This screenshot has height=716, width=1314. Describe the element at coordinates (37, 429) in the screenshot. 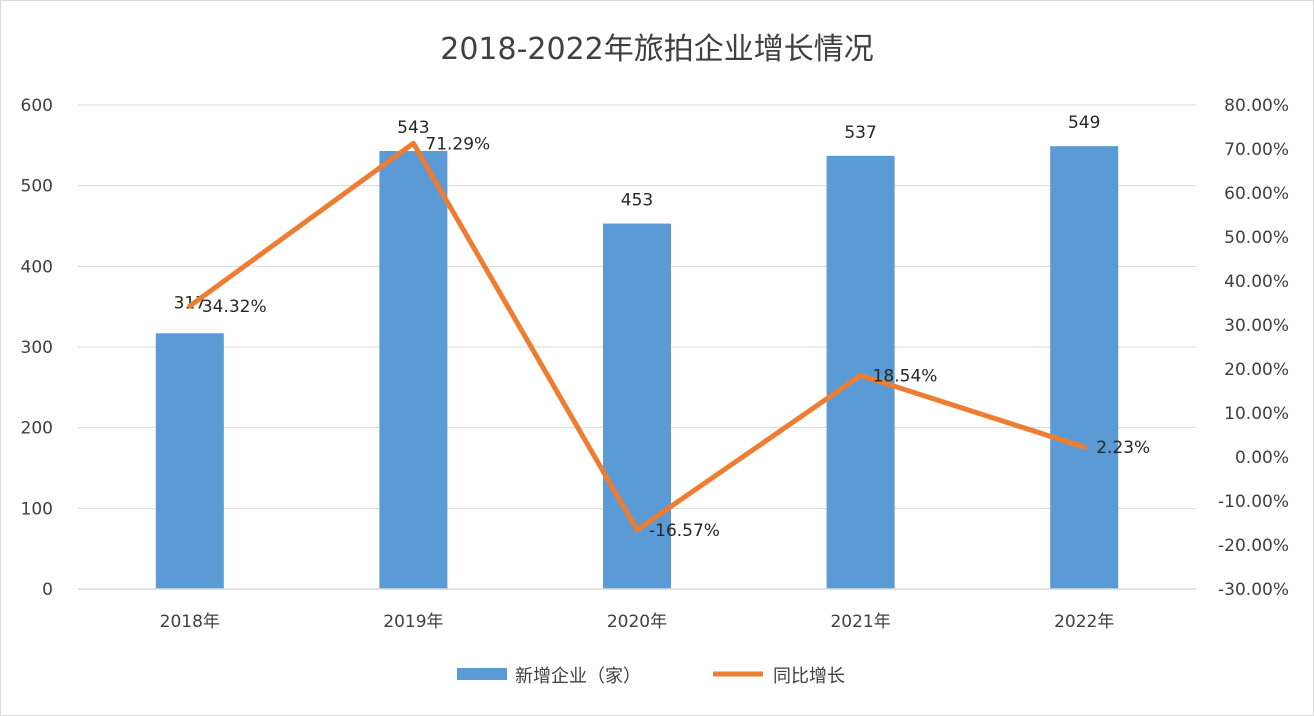

I see `left-axis-tick-label: 200` at that location.